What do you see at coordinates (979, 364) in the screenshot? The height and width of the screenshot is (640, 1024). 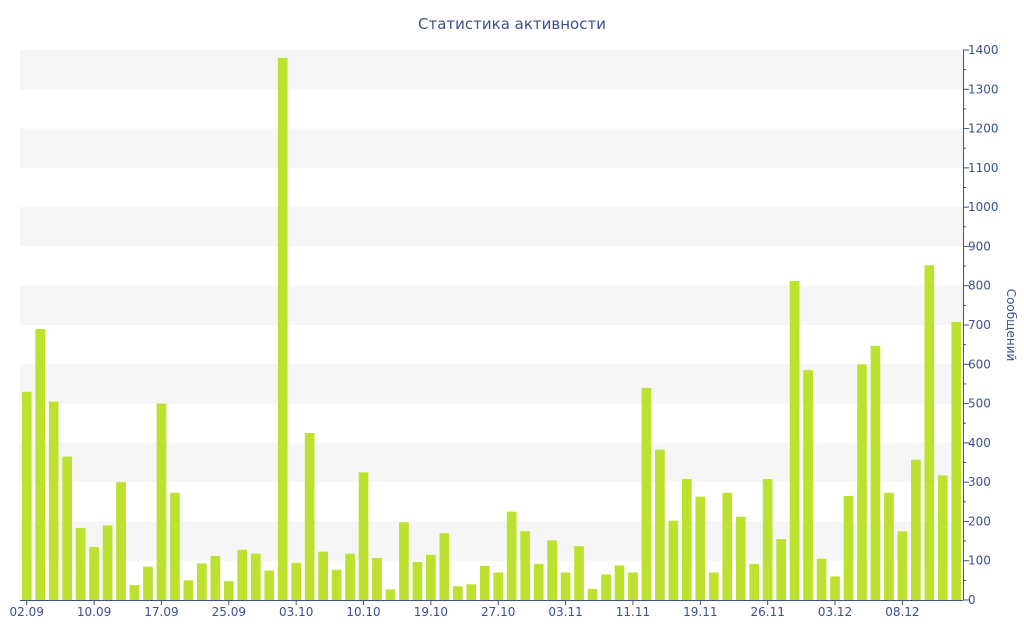 I see `y-tick-label: 600` at bounding box center [979, 364].